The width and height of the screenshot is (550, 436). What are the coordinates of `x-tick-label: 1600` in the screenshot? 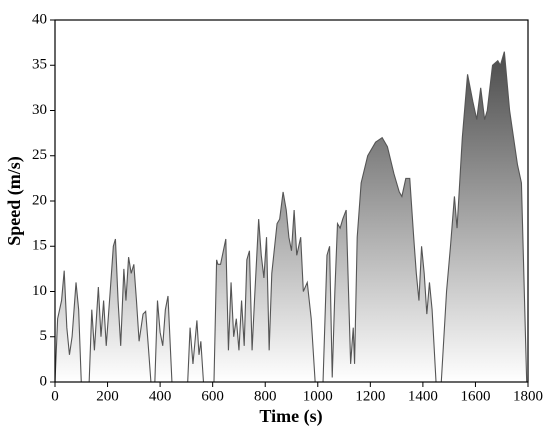 It's located at (475, 396).